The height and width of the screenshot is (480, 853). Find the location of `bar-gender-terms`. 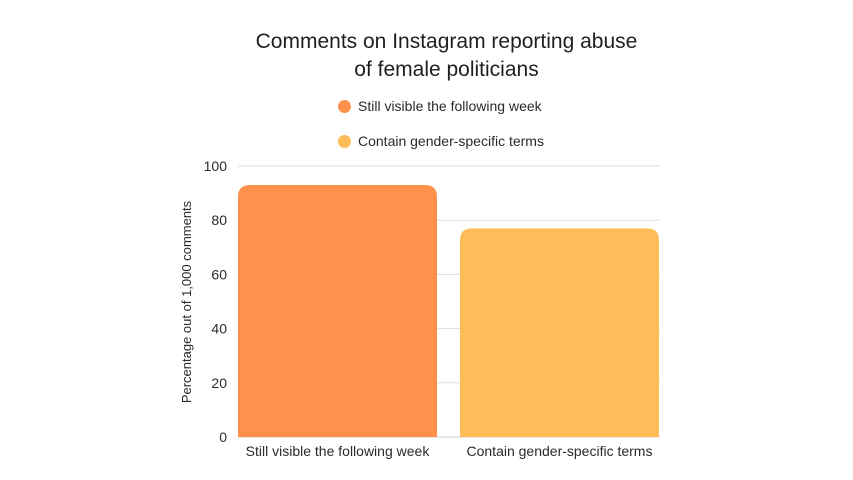

bar-gender-terms is located at coordinates (559, 332).